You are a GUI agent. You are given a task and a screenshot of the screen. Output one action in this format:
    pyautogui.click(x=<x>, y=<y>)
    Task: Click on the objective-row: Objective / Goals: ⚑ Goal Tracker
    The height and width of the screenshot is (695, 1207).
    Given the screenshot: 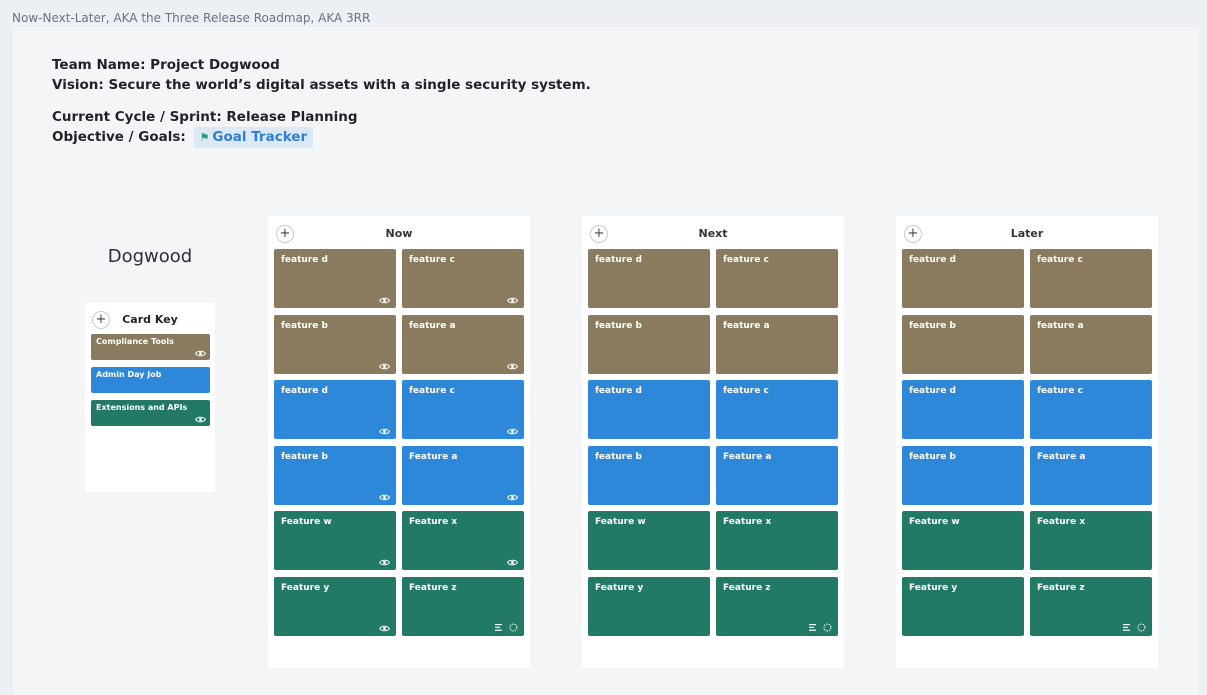 What is the action you would take?
    pyautogui.click(x=321, y=137)
    